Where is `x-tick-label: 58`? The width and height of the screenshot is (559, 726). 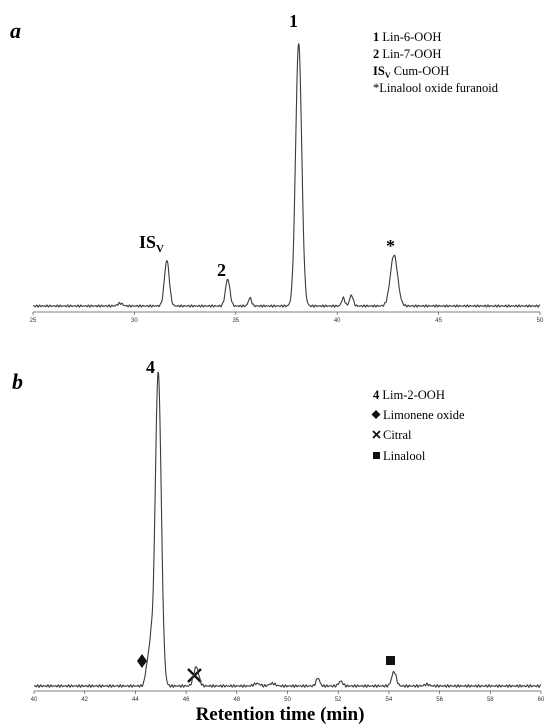 x-tick-label: 58 is located at coordinates (490, 700).